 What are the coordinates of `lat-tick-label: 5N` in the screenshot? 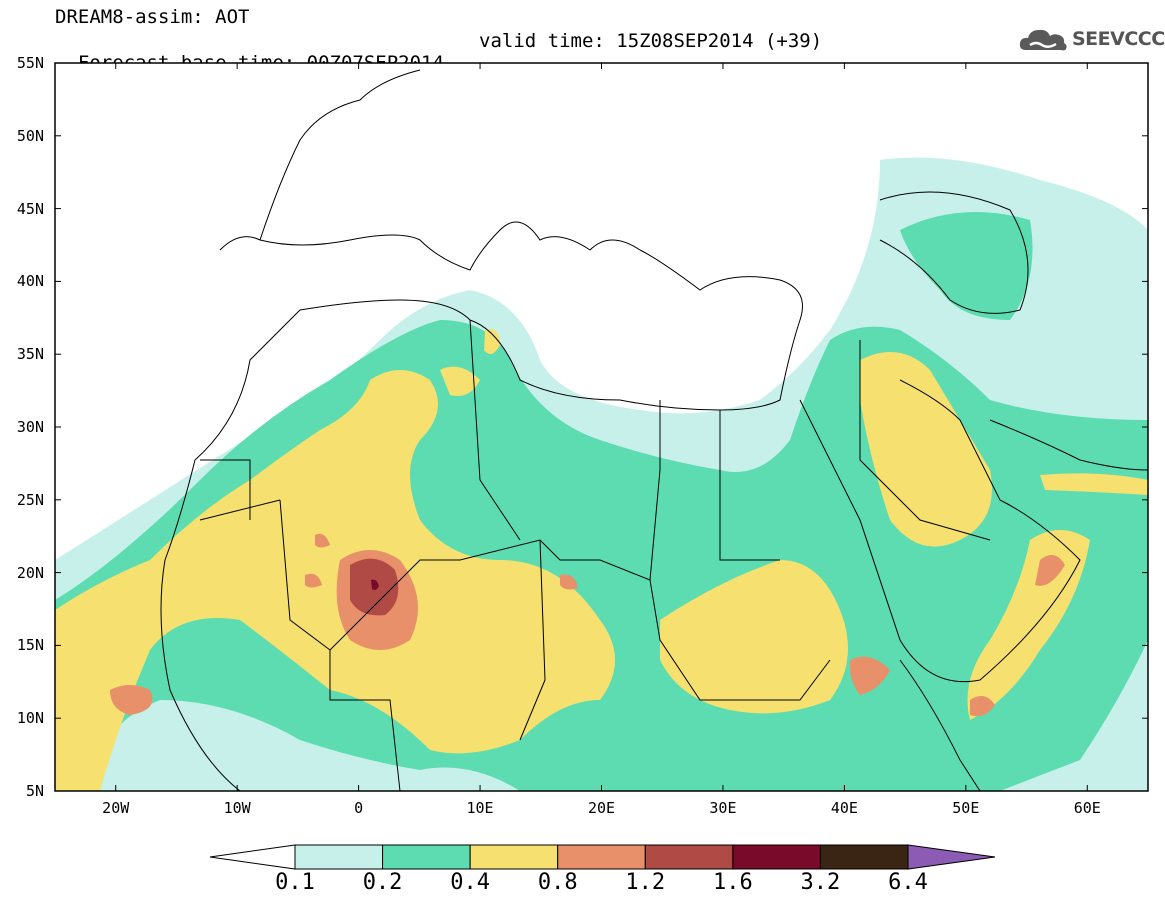 It's located at (34, 791).